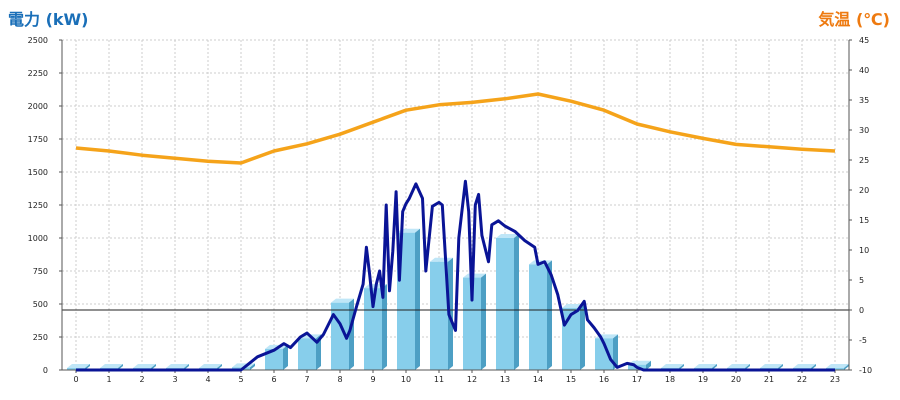 The image size is (900, 400). What do you see at coordinates (864, 190) in the screenshot?
I see `right-tick-label: 20` at bounding box center [864, 190].